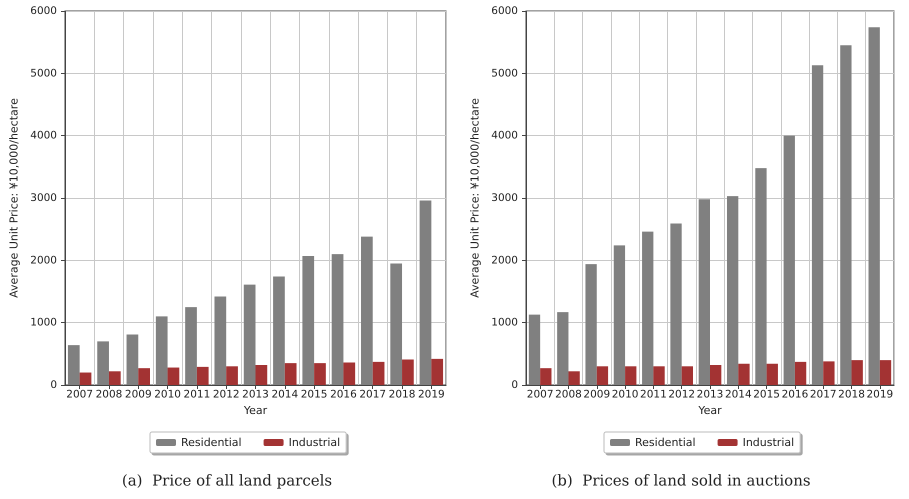 The height and width of the screenshot is (499, 909). I want to click on y-tick-label: 2000, so click(504, 260).